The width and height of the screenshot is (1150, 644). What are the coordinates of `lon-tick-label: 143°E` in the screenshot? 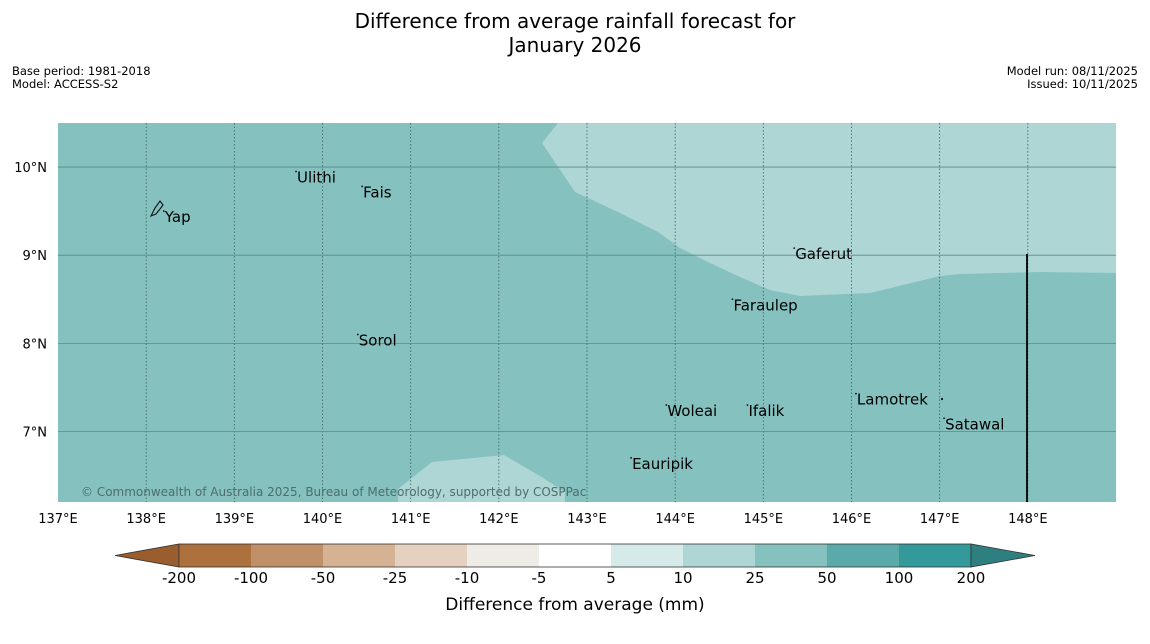 It's located at (587, 519).